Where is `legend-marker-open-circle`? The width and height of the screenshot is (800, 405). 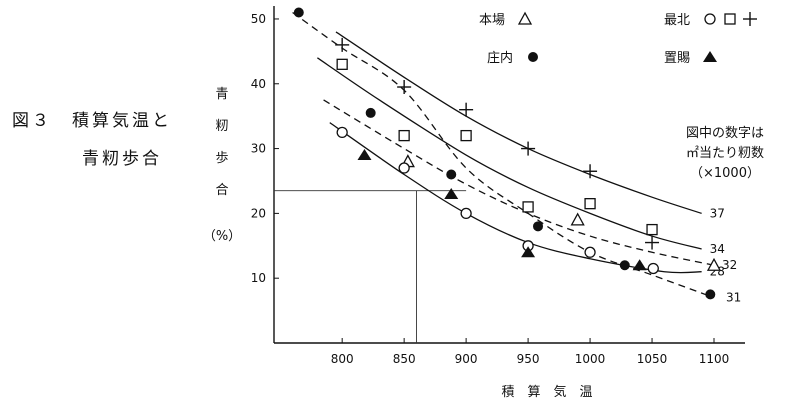
legend-marker-open-circle is located at coordinates (710, 19).